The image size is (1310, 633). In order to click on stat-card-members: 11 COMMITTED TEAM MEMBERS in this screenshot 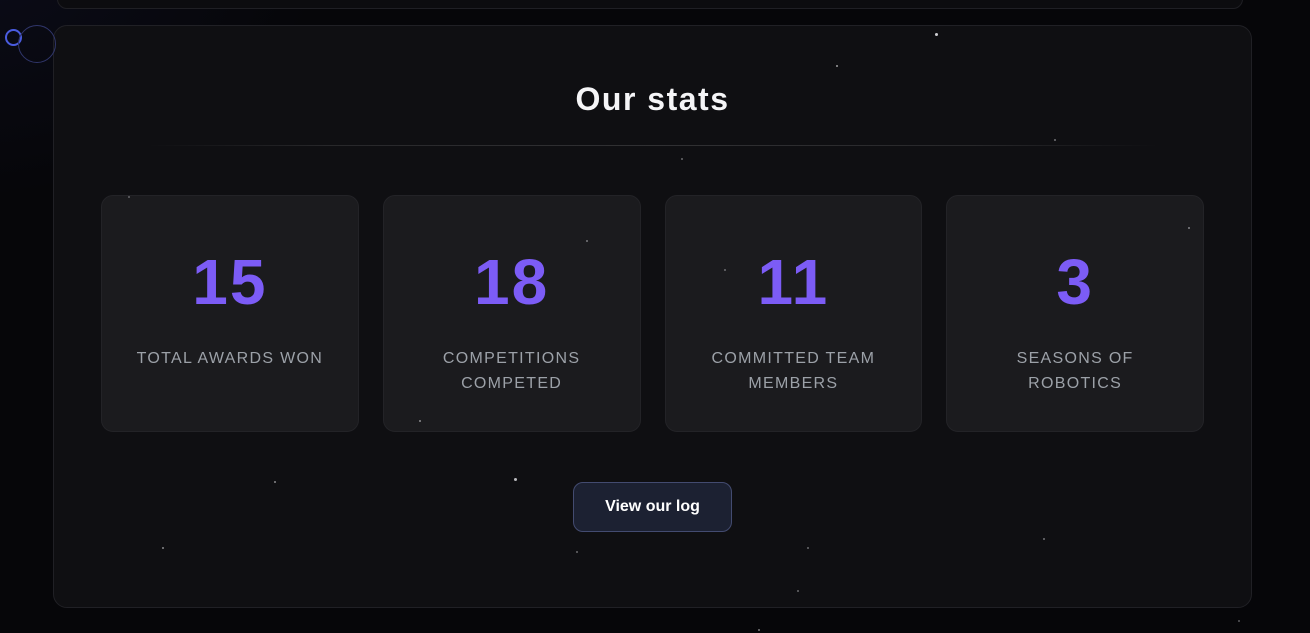, I will do `click(793, 313)`.